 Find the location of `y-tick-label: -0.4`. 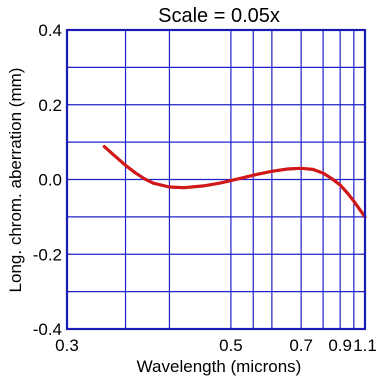

y-tick-label: -0.4 is located at coordinates (47, 329).